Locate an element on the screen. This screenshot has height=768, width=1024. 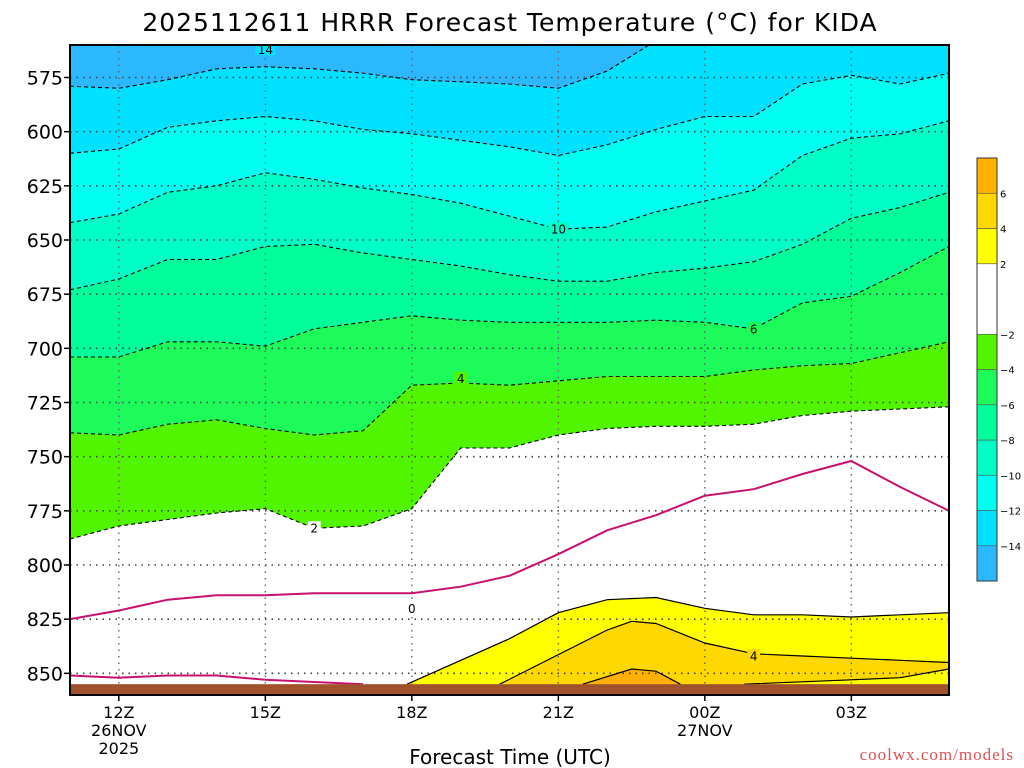
colorbar-tick-label: 4 is located at coordinates (1003, 230).